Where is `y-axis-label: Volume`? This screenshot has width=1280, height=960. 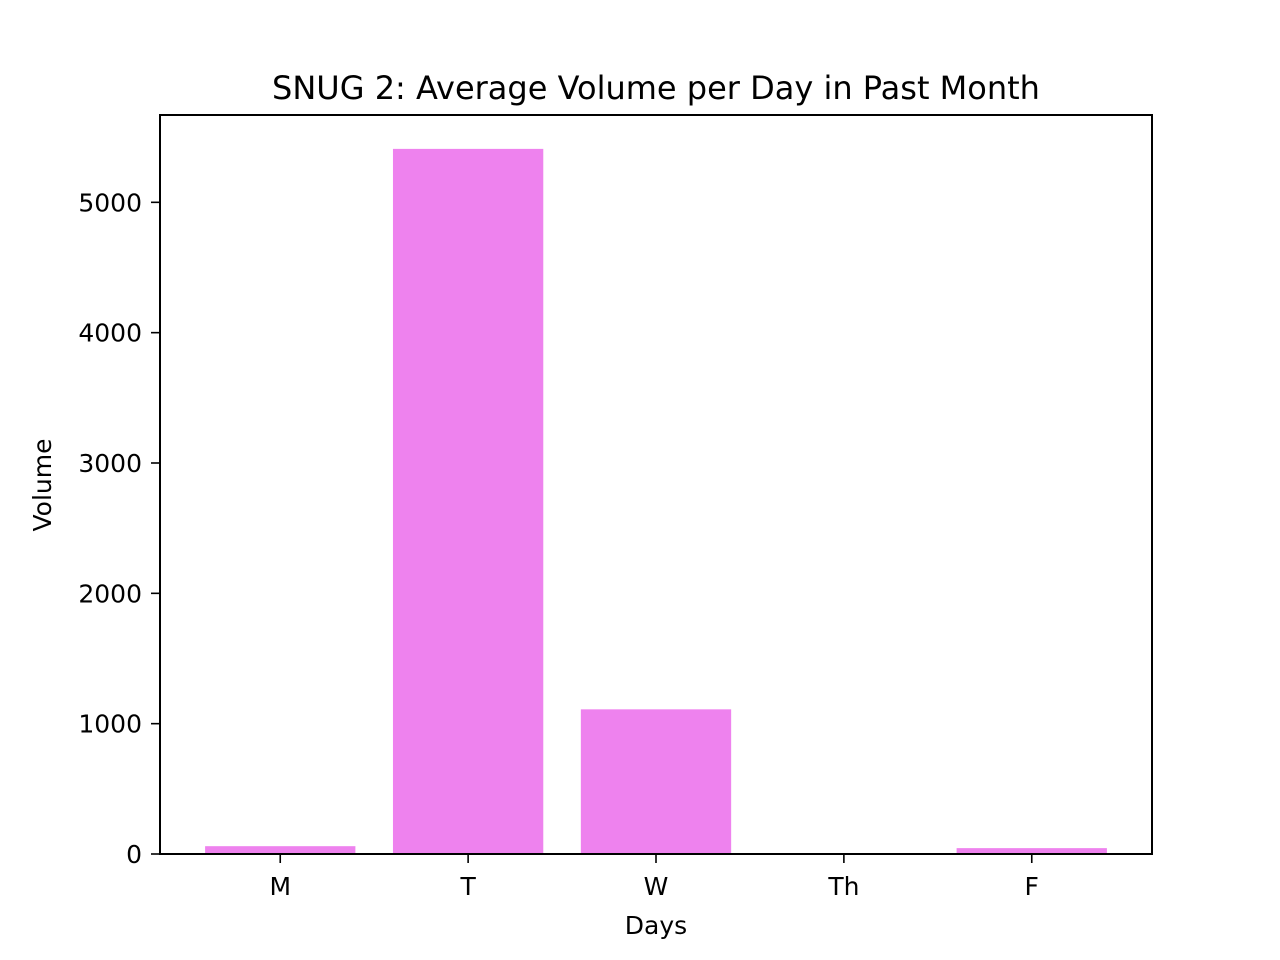 y-axis-label: Volume is located at coordinates (42, 485).